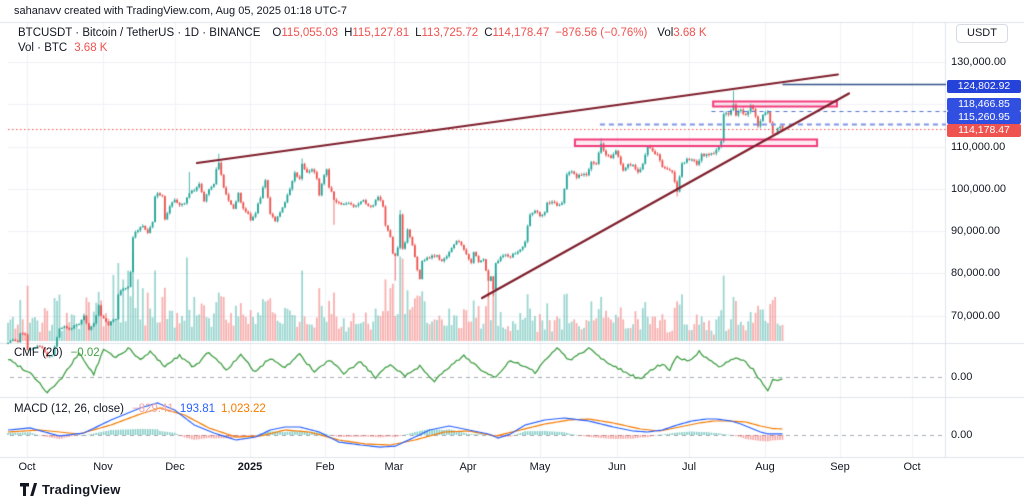 The image size is (1024, 503). Describe the element at coordinates (468, 467) in the screenshot. I see `time-axis-label: Apr` at that location.